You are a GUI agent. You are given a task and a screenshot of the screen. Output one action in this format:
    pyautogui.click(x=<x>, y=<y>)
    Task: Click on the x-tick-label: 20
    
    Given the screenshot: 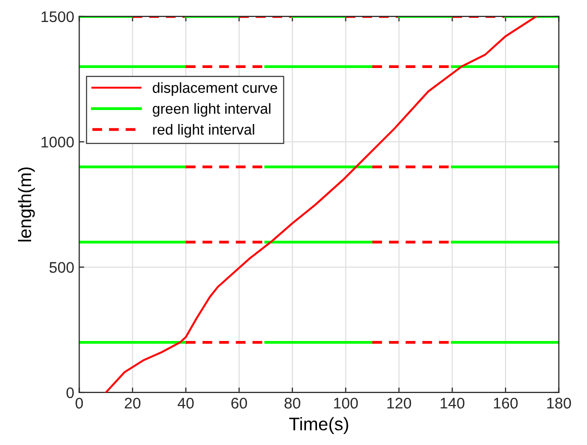 What is the action you would take?
    pyautogui.click(x=132, y=403)
    